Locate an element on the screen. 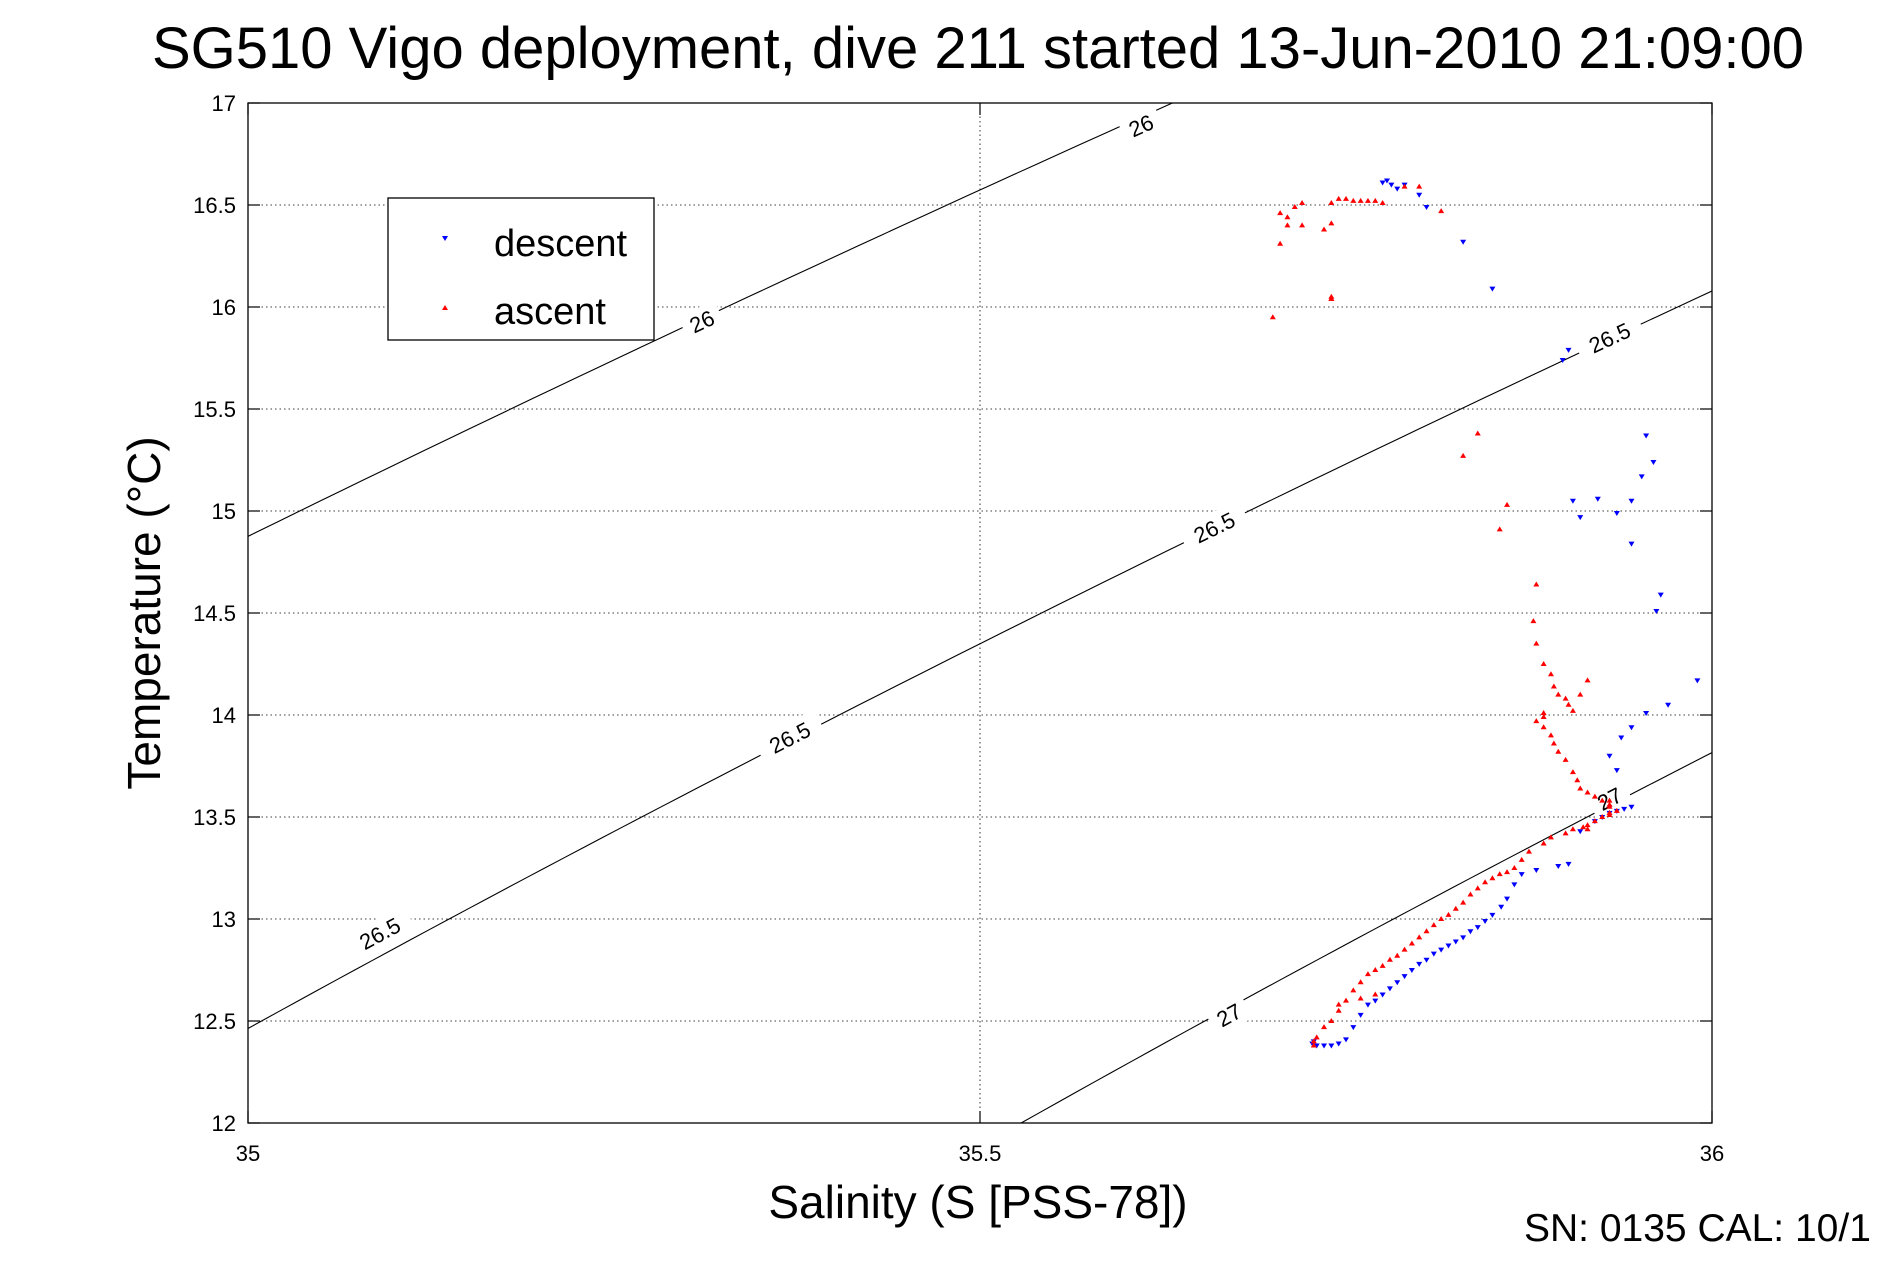 Image resolution: width=1891 pixels, height=1262 pixels. y-tick-label: 15.5 is located at coordinates (214, 409).